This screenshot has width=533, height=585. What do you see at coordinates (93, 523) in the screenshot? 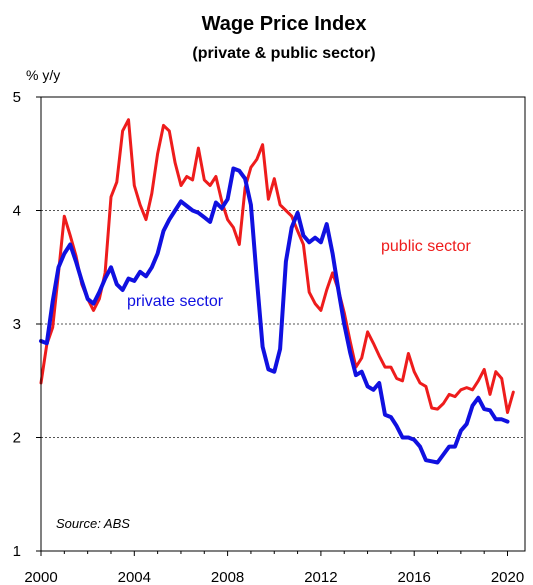
I see `source-note: Source: ABS` at bounding box center [93, 523].